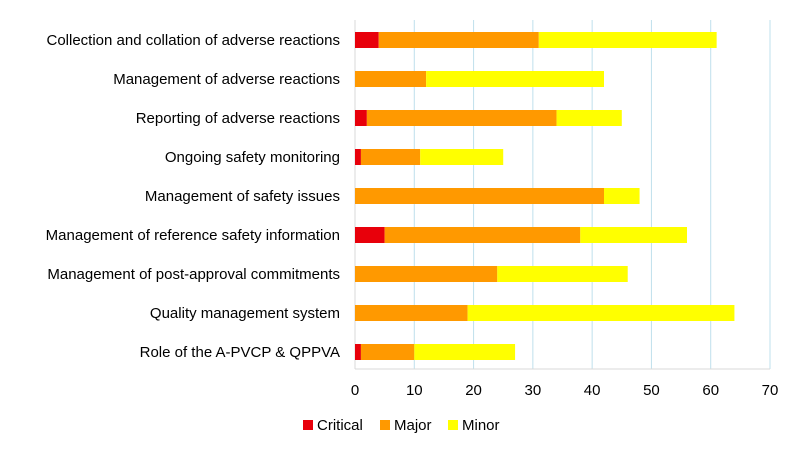 This screenshot has height=453, width=800. What do you see at coordinates (565, 390) in the screenshot?
I see `x-axis-tick-labels: 0 10 20 30 40 50 60 70` at bounding box center [565, 390].